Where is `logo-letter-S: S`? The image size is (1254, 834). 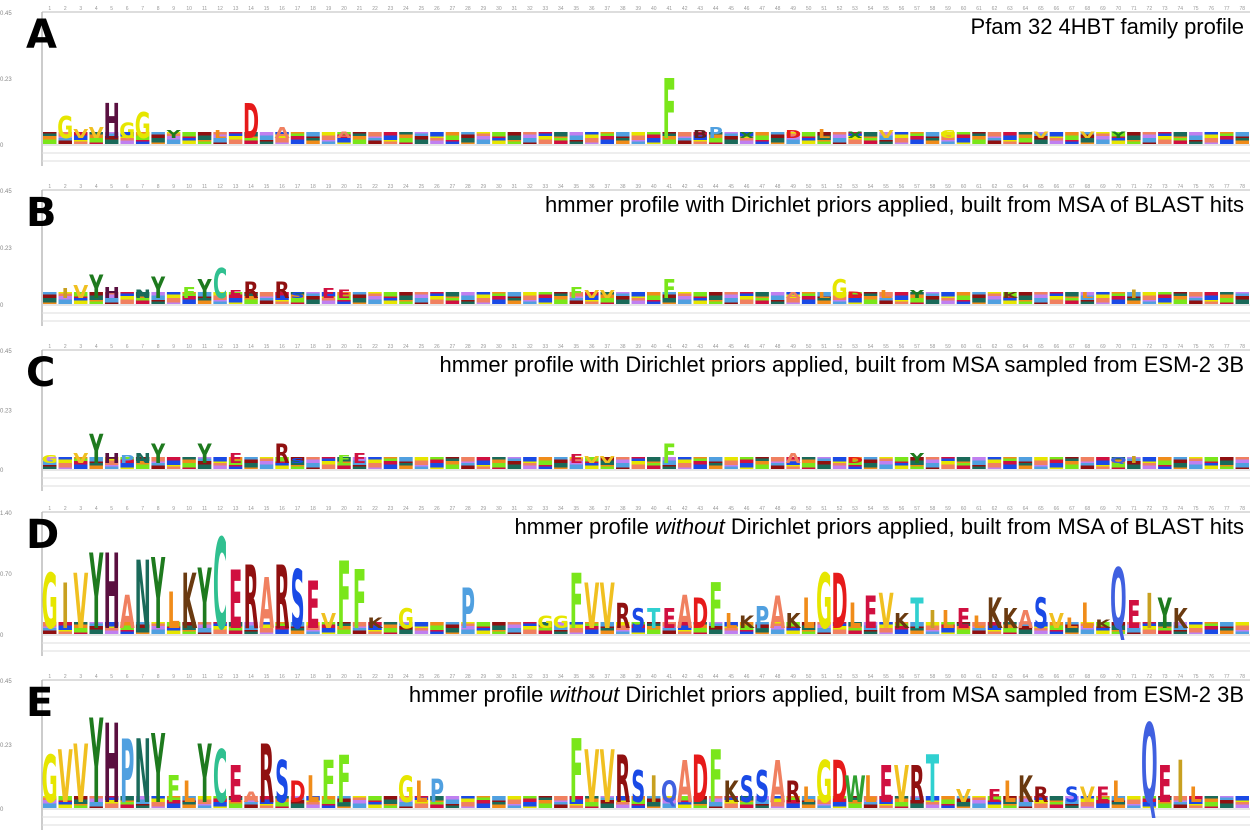 logo-letter-S: S is located at coordinates (298, 295).